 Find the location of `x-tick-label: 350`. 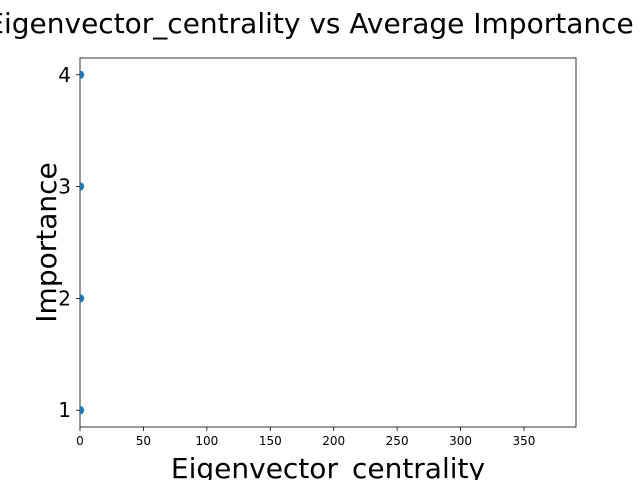

x-tick-label: 350 is located at coordinates (524, 441).